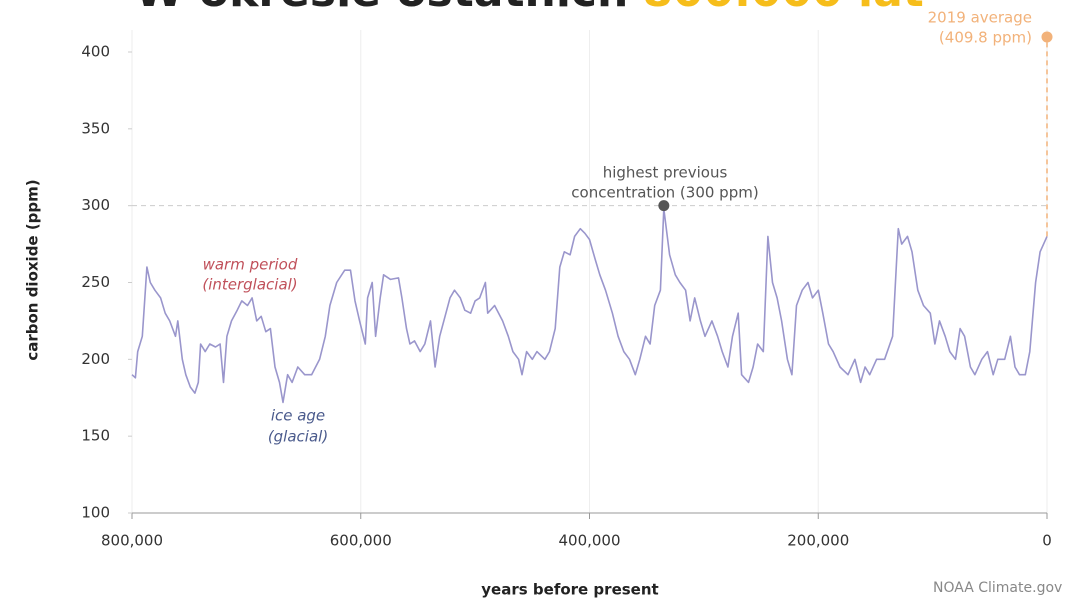  What do you see at coordinates (132, 541) in the screenshot?
I see `x-tick-label: 800,000` at bounding box center [132, 541].